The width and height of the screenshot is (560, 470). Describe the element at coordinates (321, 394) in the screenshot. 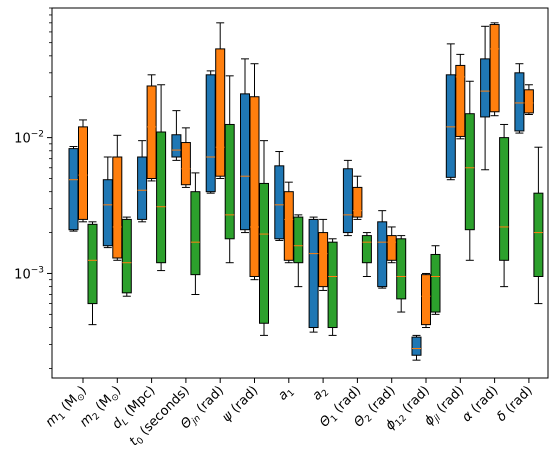

I see `x-tick-label: a2` at that location.